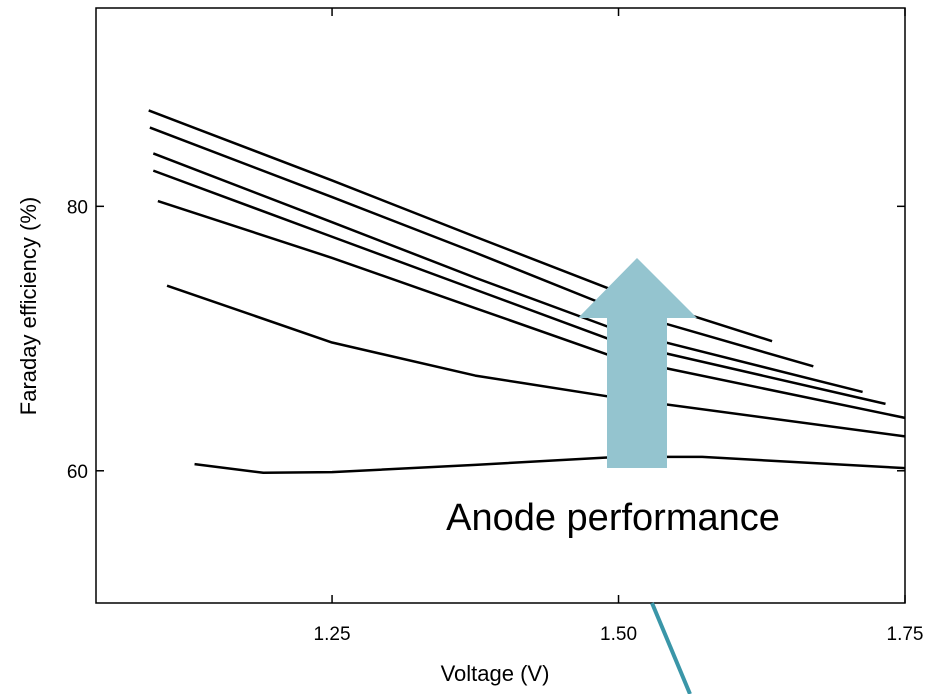  I want to click on y-tick-label: 80, so click(77, 207).